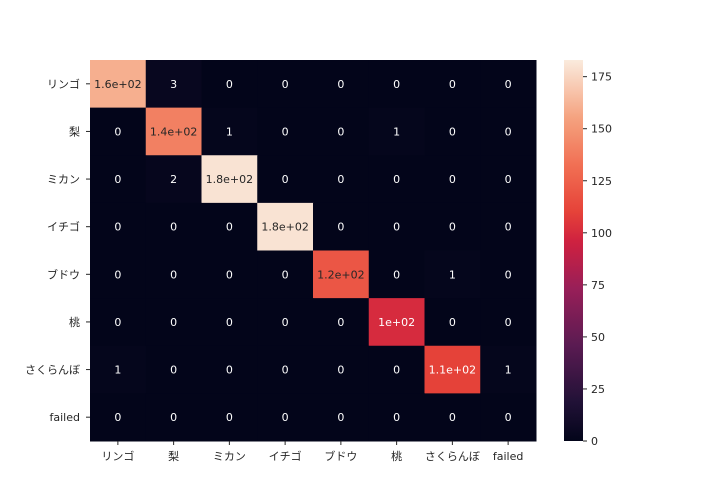 Image resolution: width=720 pixels, height=504 pixels. Describe the element at coordinates (598, 389) in the screenshot. I see `colorbar-tick-label: 25` at that location.